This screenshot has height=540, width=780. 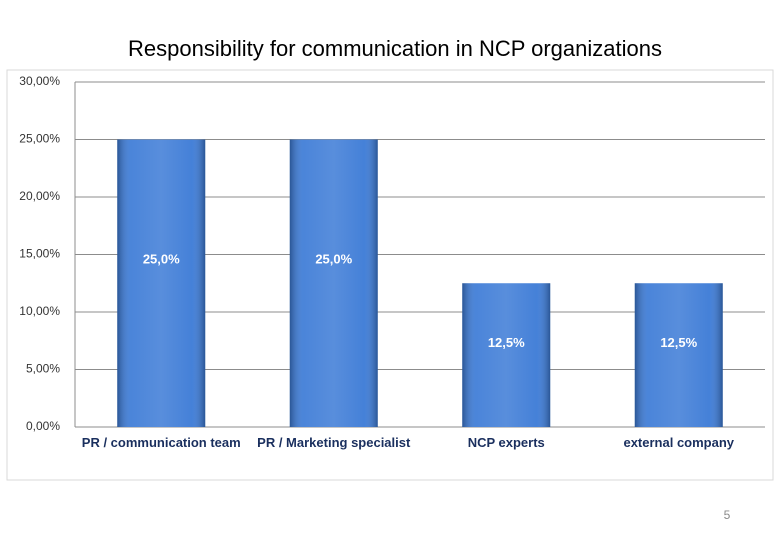 What do you see at coordinates (679, 442) in the screenshot?
I see `x-tick-label: external company` at bounding box center [679, 442].